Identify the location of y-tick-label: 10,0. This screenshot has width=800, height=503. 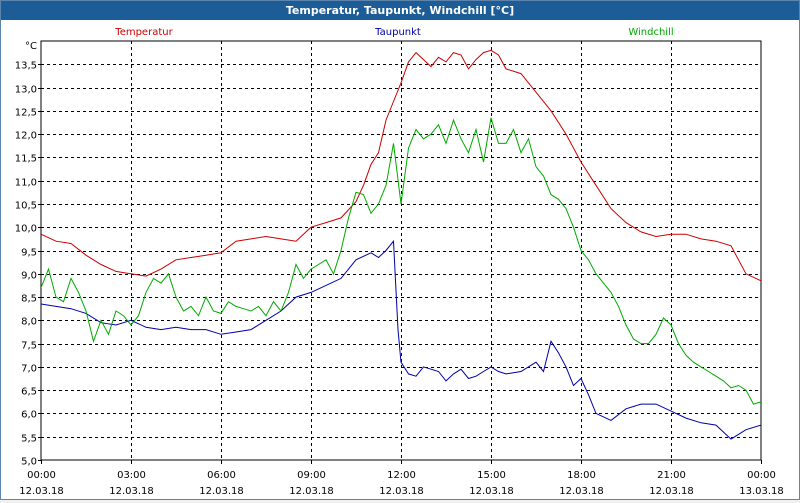
(26, 229).